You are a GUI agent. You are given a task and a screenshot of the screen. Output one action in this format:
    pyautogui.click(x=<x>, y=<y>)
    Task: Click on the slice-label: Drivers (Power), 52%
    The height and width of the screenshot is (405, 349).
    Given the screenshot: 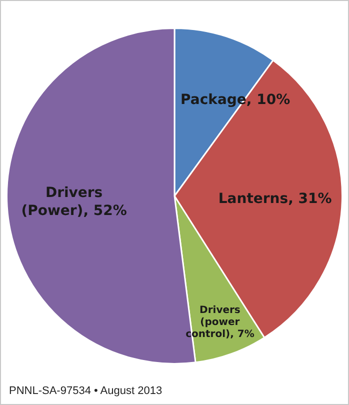 What is the action you would take?
    pyautogui.click(x=74, y=201)
    